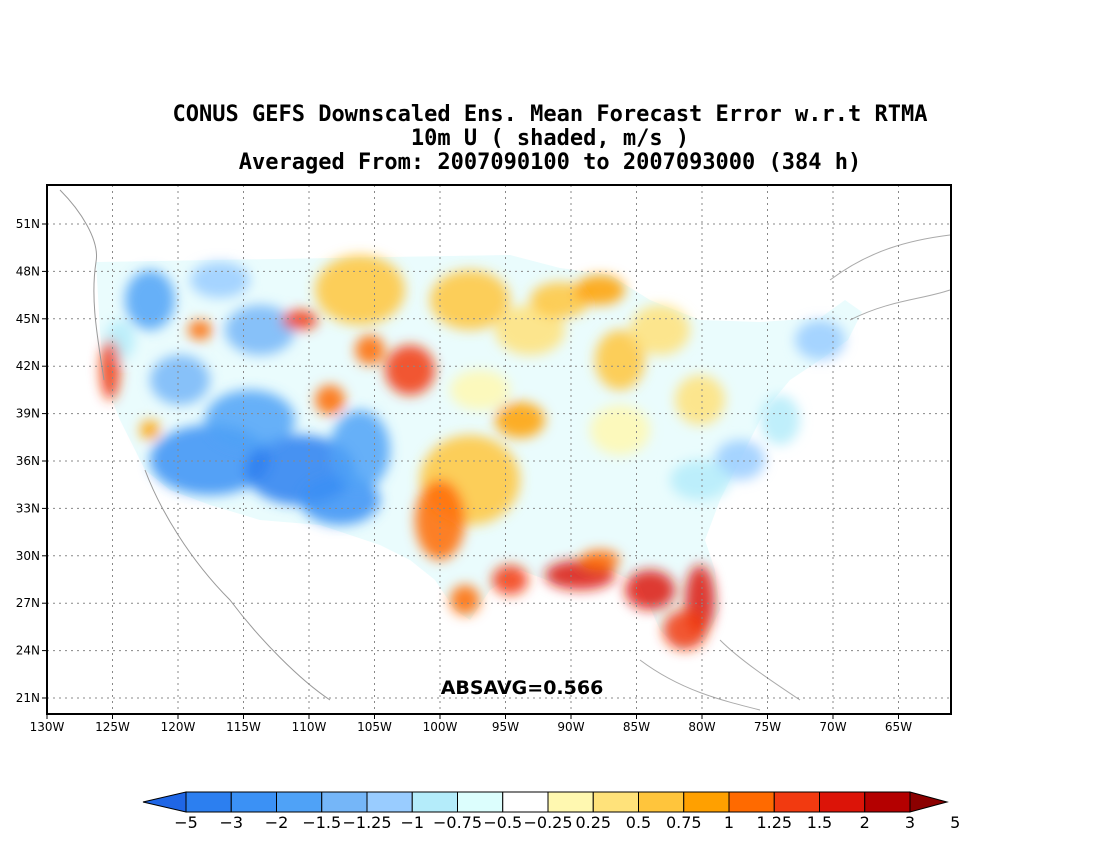 Image resolution: width=1100 pixels, height=850 pixels. What do you see at coordinates (457, 822) in the screenshot?
I see `colorbar-label: −0.75` at bounding box center [457, 822].